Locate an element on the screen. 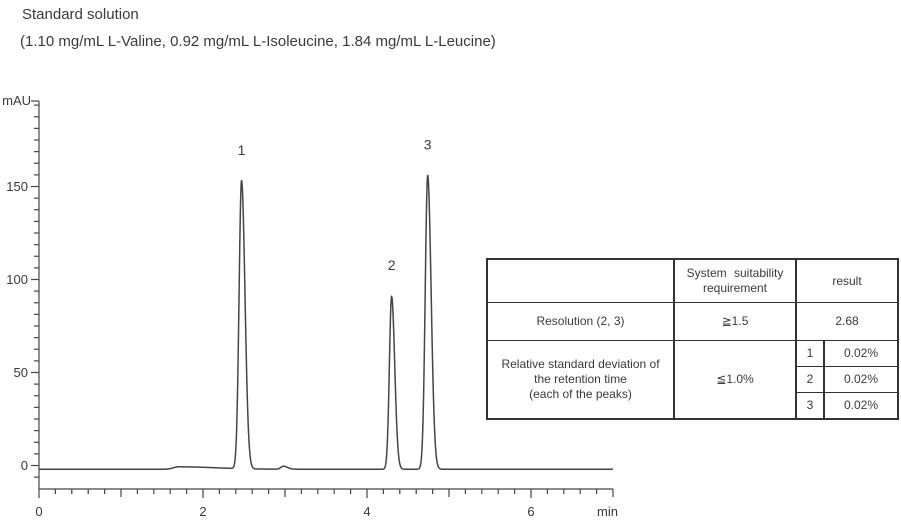  rsd-peak-number-2: 2 is located at coordinates (810, 379).